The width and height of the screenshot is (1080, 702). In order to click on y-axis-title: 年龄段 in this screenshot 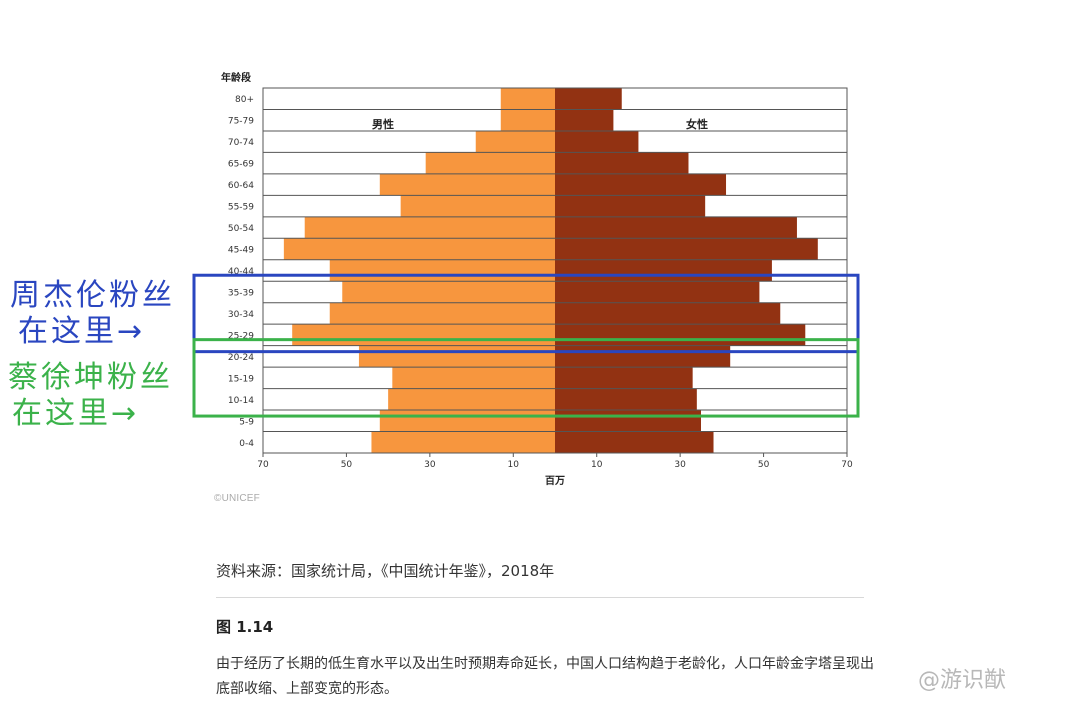, I will do `click(236, 77)`.